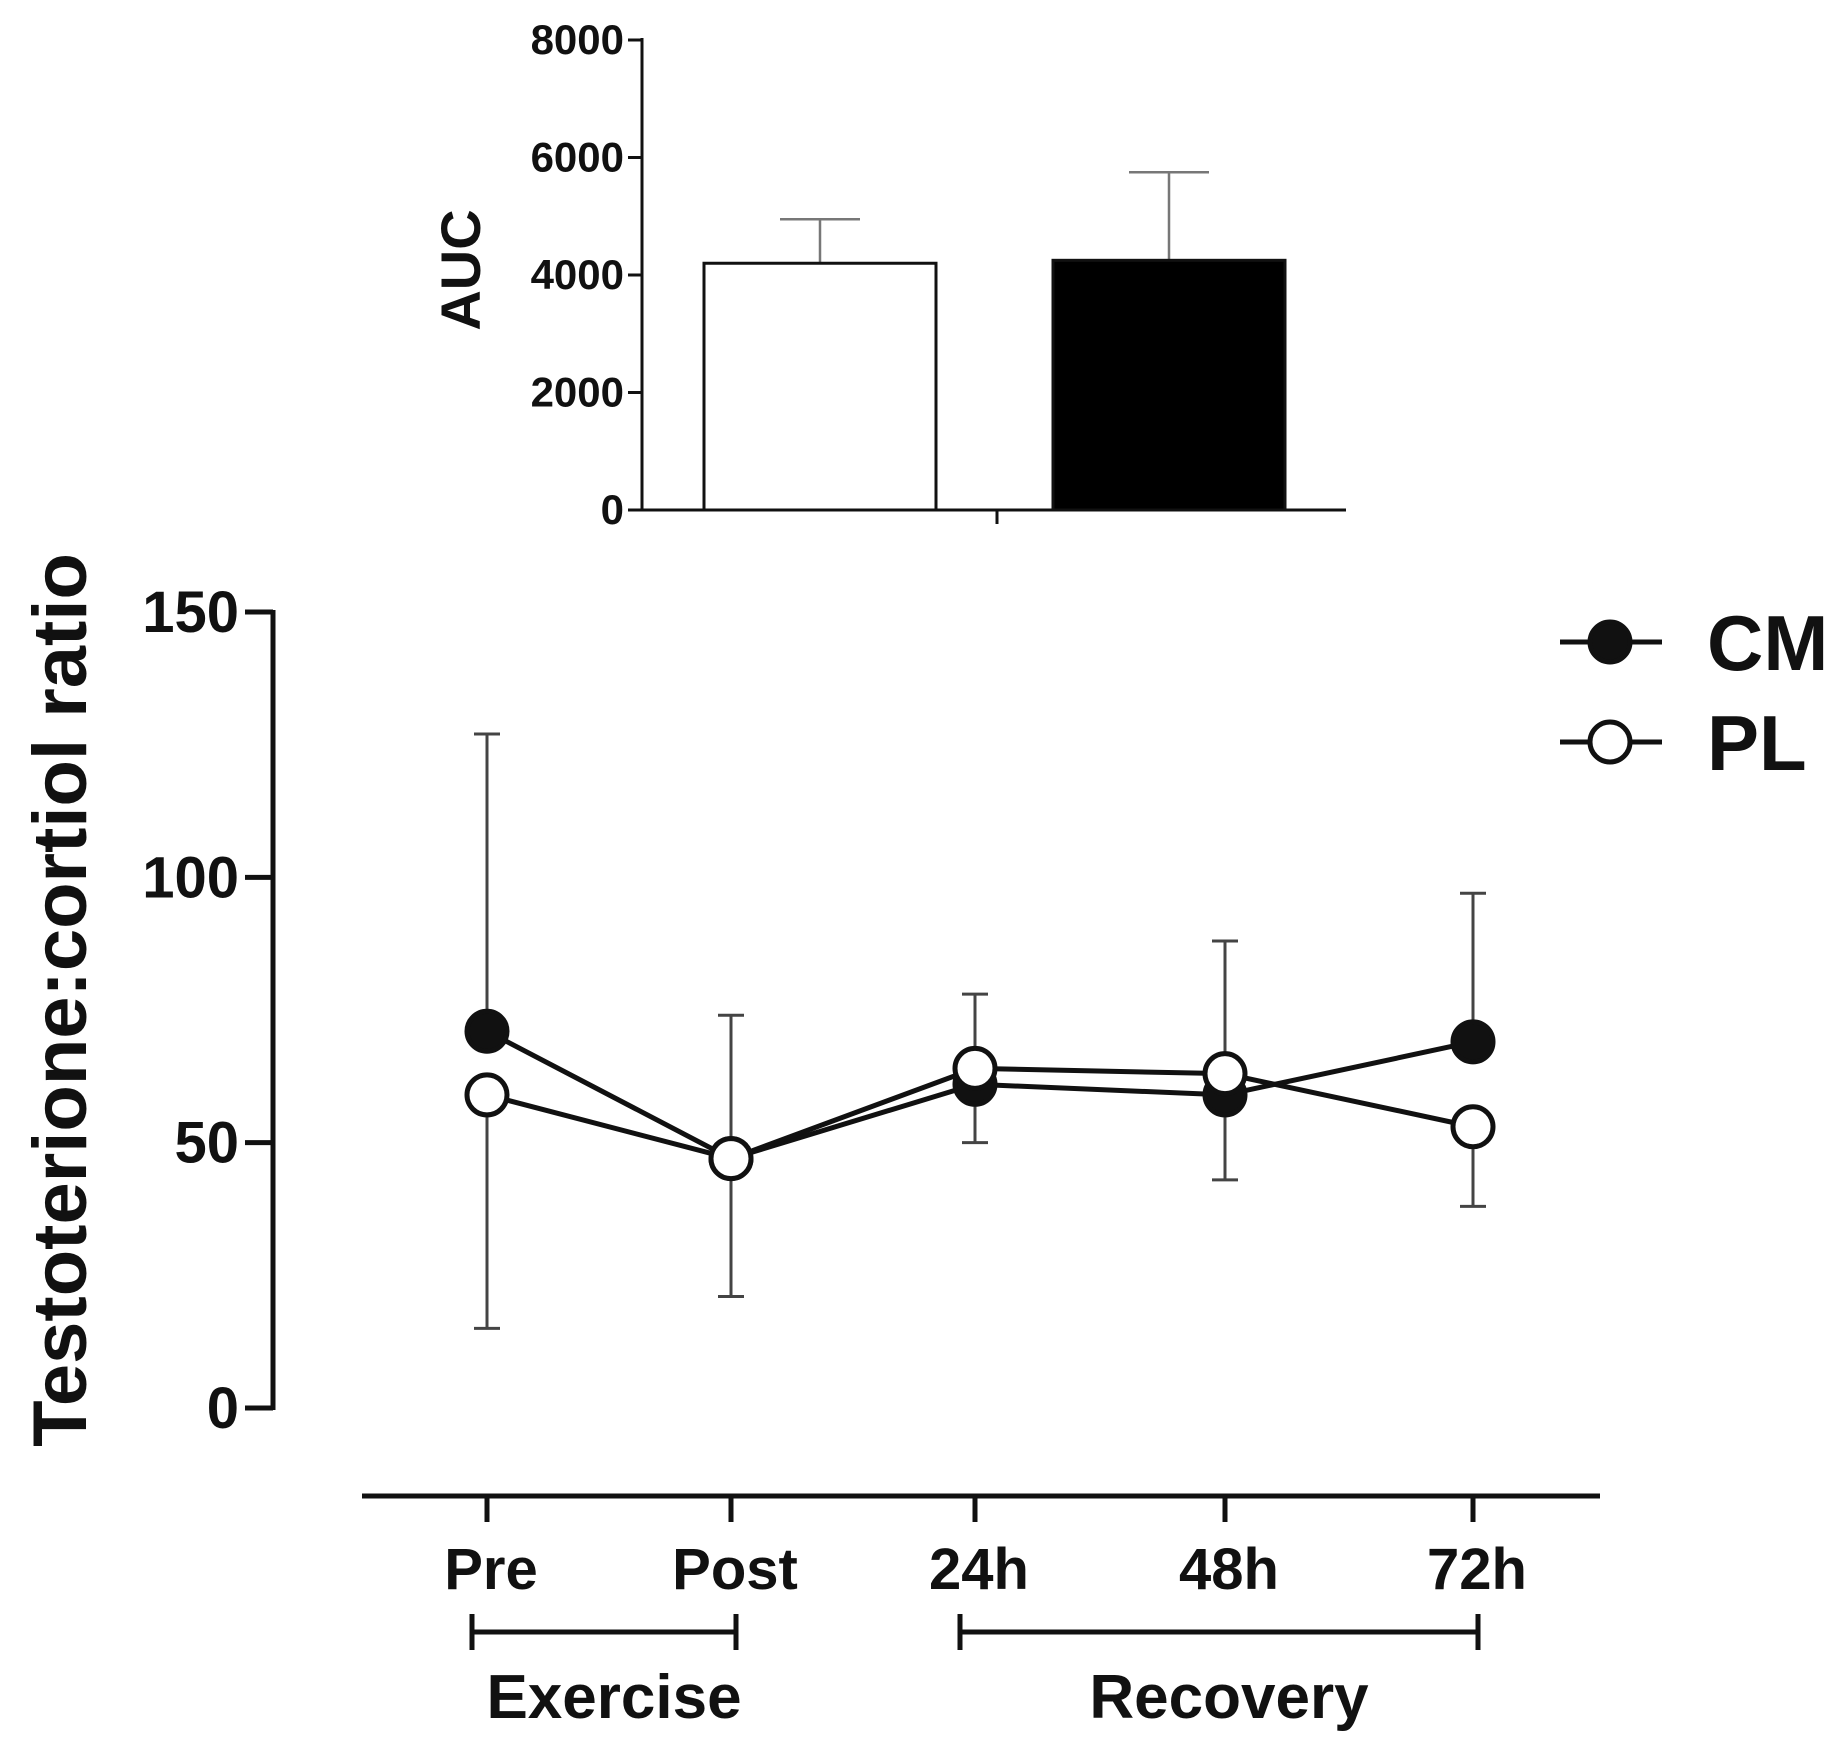 This screenshot has width=1843, height=1755. What do you see at coordinates (1229, 1697) in the screenshot?
I see `group-label-recovery: Recovery` at bounding box center [1229, 1697].